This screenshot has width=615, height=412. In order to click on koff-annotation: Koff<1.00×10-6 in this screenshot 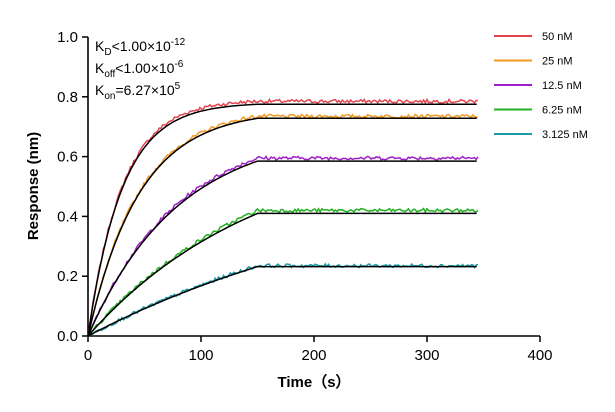, I will do `click(139, 69)`.